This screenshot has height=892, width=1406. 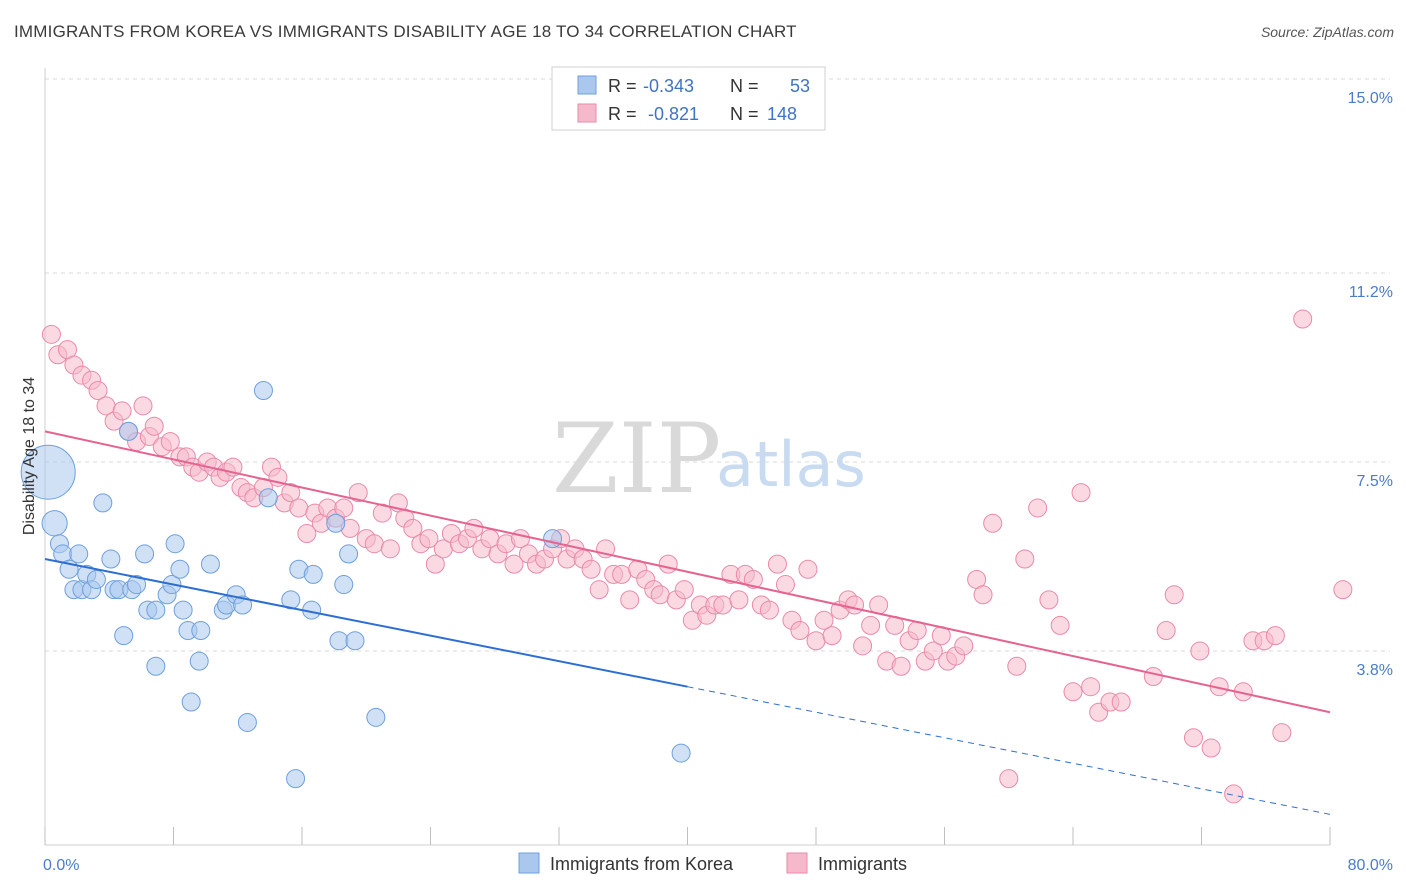 I want to click on series-legend-swatch-immigrants, so click(x=797, y=863).